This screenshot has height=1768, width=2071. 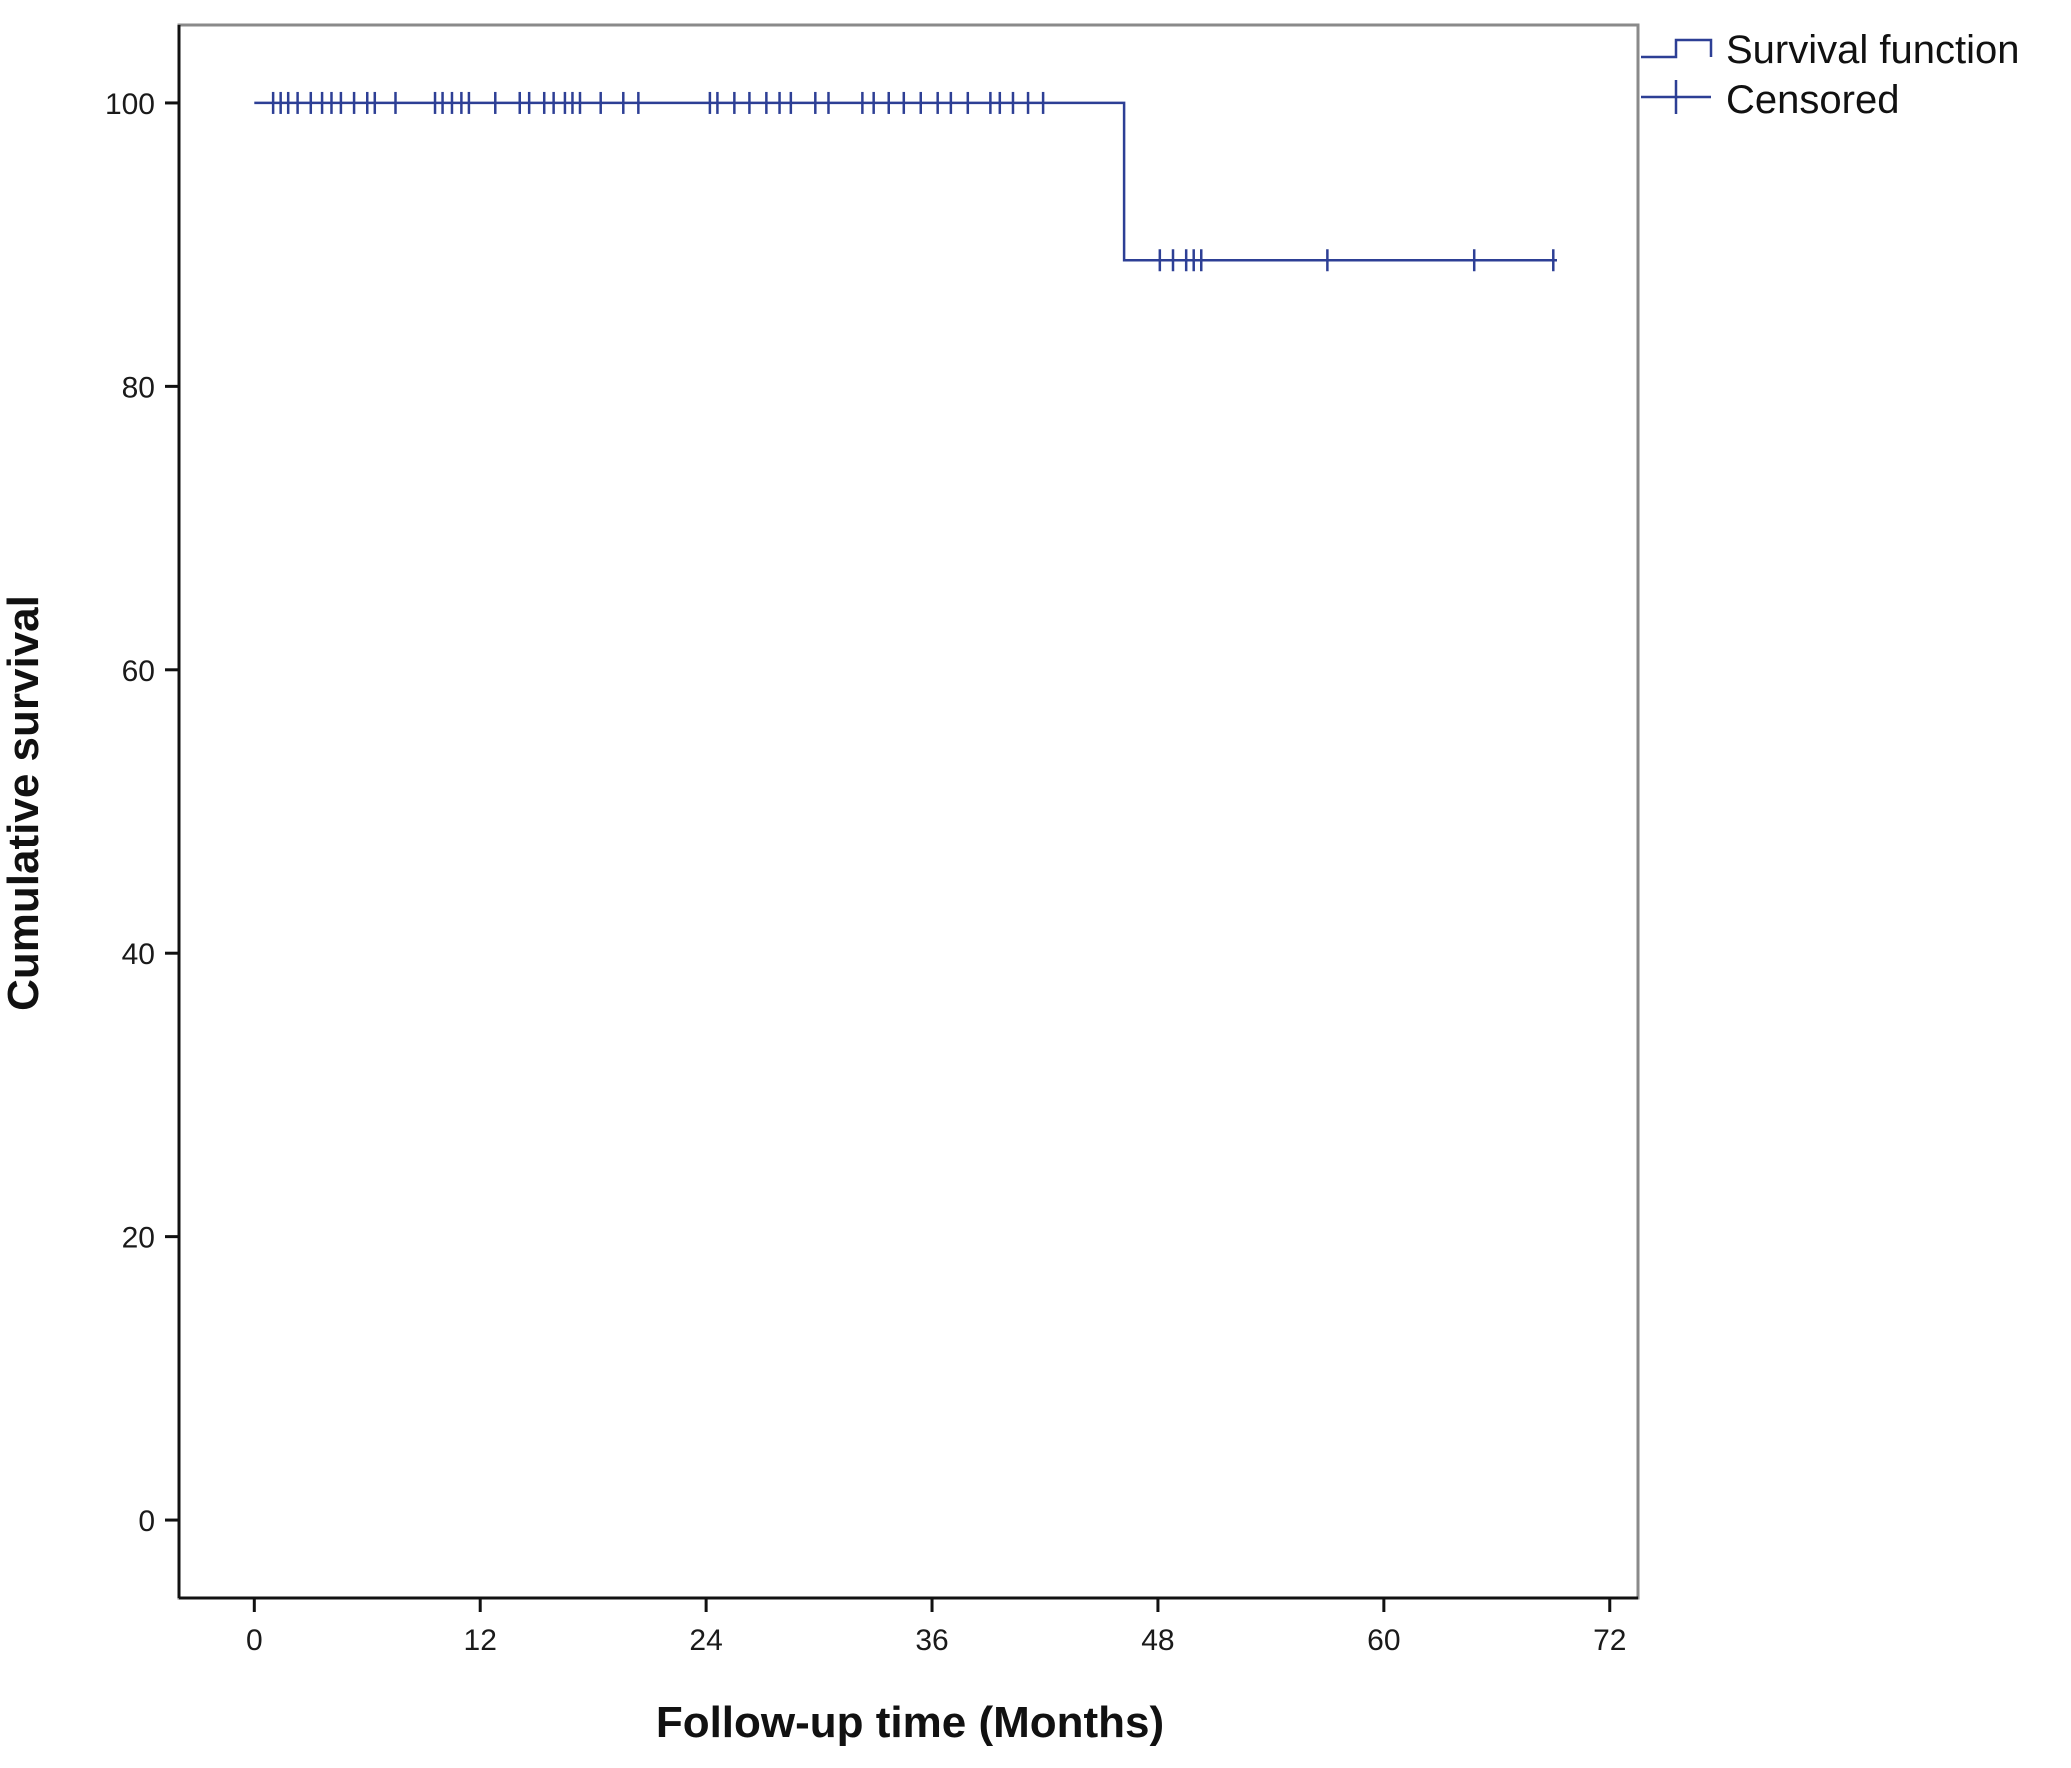 What do you see at coordinates (1812, 100) in the screenshot?
I see `legend-censored-label: Censored` at bounding box center [1812, 100].